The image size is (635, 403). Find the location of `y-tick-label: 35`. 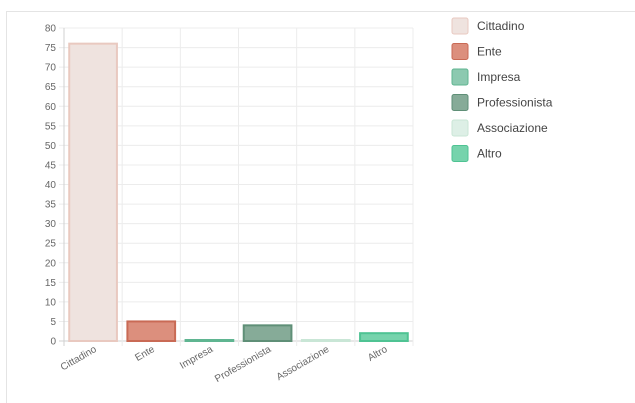

y-tick-label: 35 is located at coordinates (51, 205).